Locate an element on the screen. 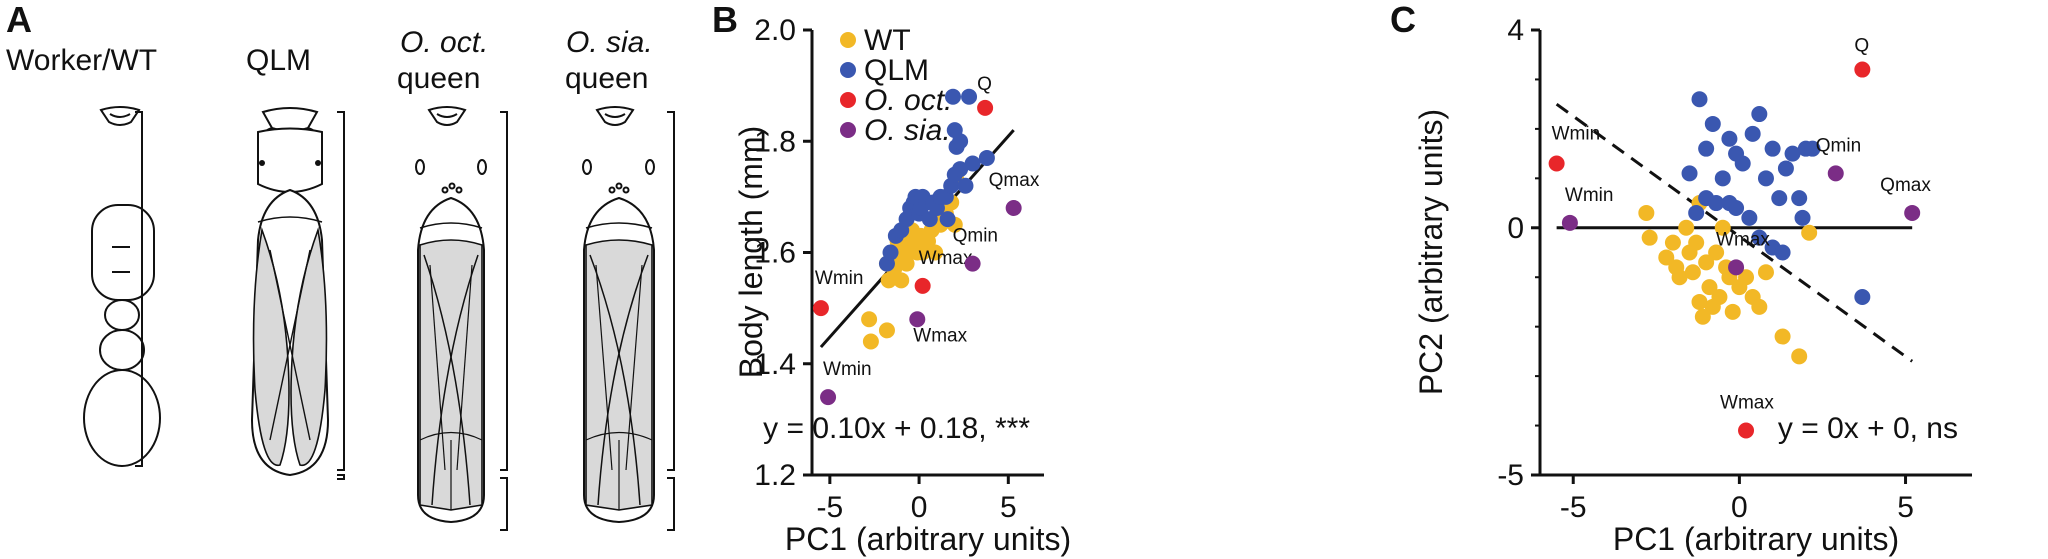  caste-label-sia-species: O. sia. is located at coordinates (609, 42).